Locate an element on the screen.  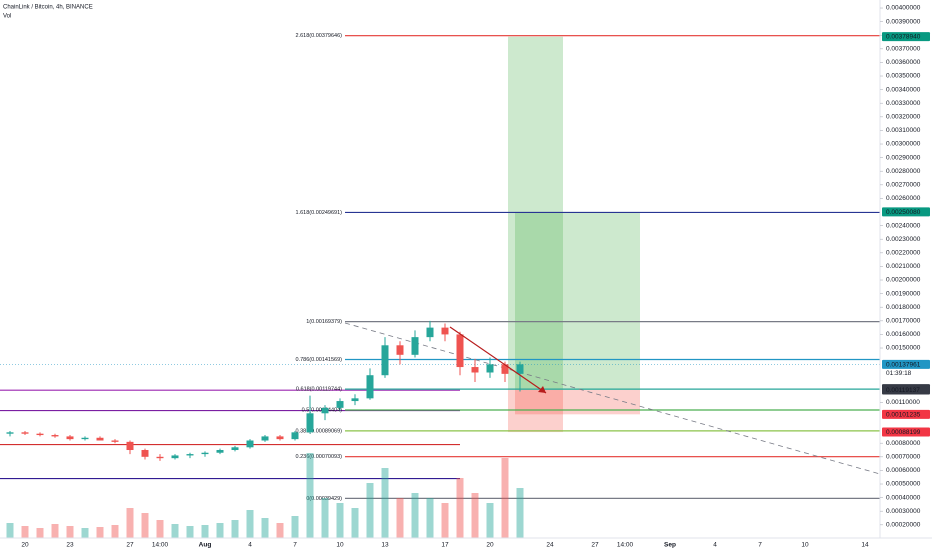
y-tick-label: 0.00280000 is located at coordinates (903, 171).